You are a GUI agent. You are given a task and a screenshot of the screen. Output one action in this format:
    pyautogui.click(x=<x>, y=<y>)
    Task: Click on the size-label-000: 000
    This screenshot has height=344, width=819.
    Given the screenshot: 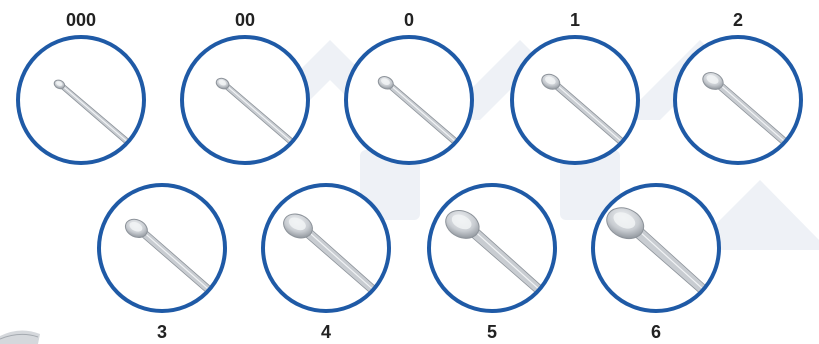 What is the action you would take?
    pyautogui.click(x=81, y=20)
    